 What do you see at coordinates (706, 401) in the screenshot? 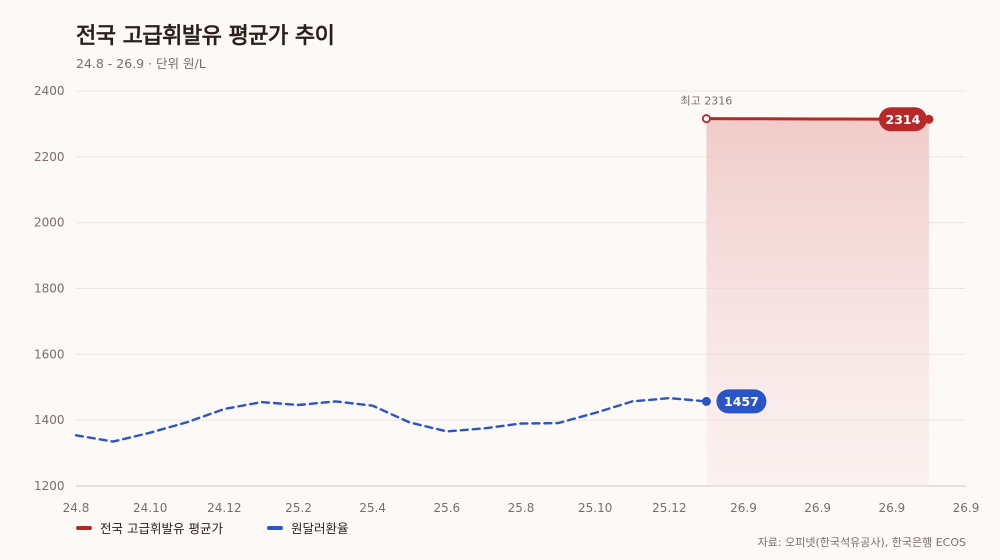
I see `end-point-fx` at bounding box center [706, 401].